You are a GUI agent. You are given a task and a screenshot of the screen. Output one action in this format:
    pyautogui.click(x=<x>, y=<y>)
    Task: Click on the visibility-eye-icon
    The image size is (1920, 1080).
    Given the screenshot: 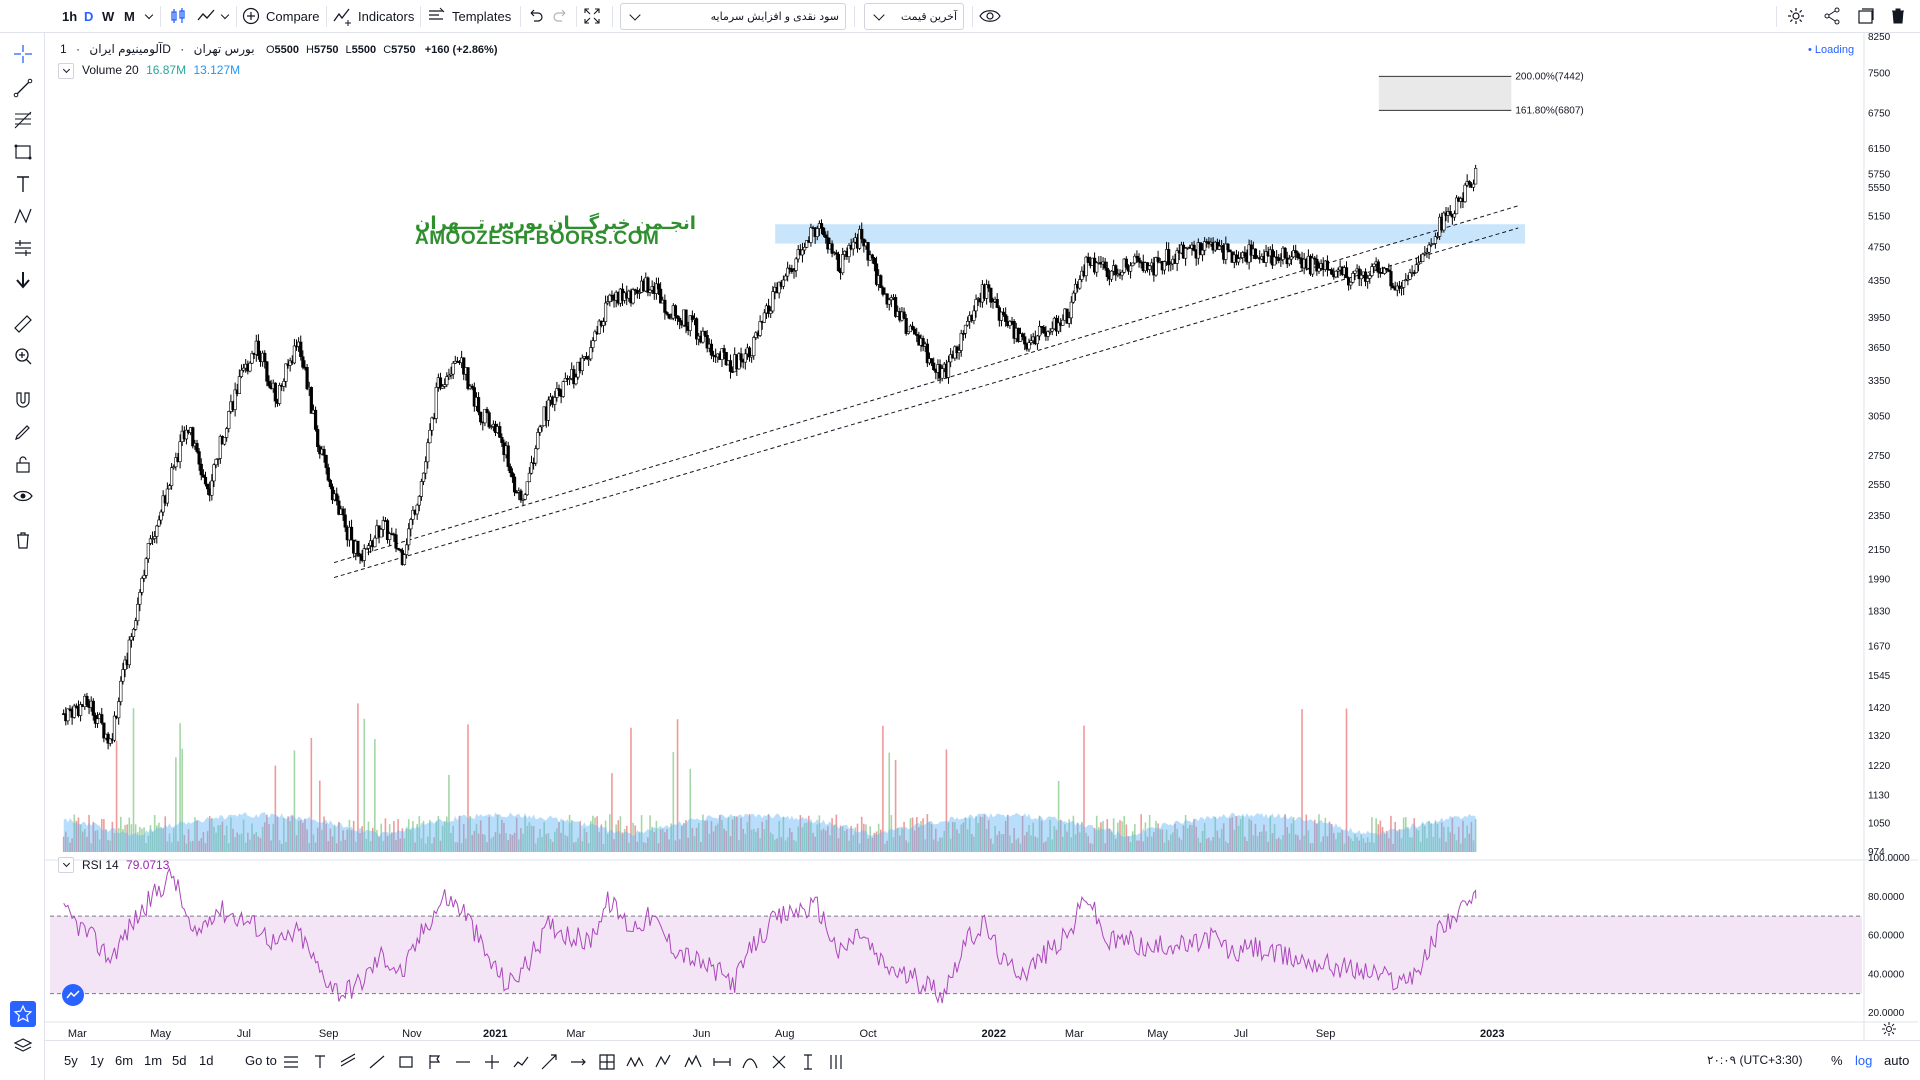 What is the action you would take?
    pyautogui.click(x=23, y=496)
    